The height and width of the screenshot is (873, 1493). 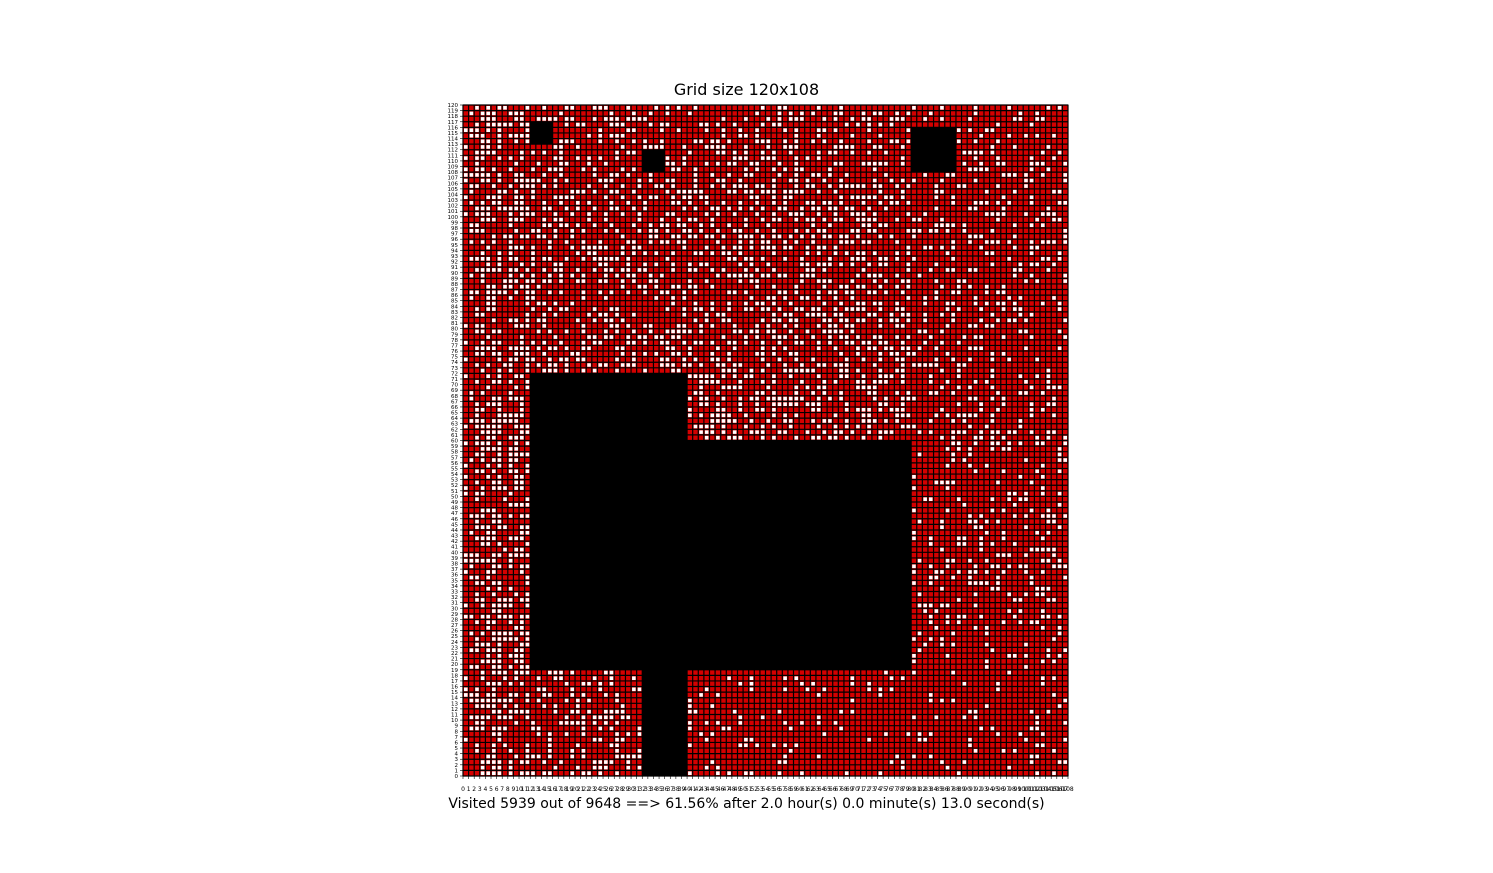 What do you see at coordinates (454, 313) in the screenshot?
I see `y-tick-label: 83` at bounding box center [454, 313].